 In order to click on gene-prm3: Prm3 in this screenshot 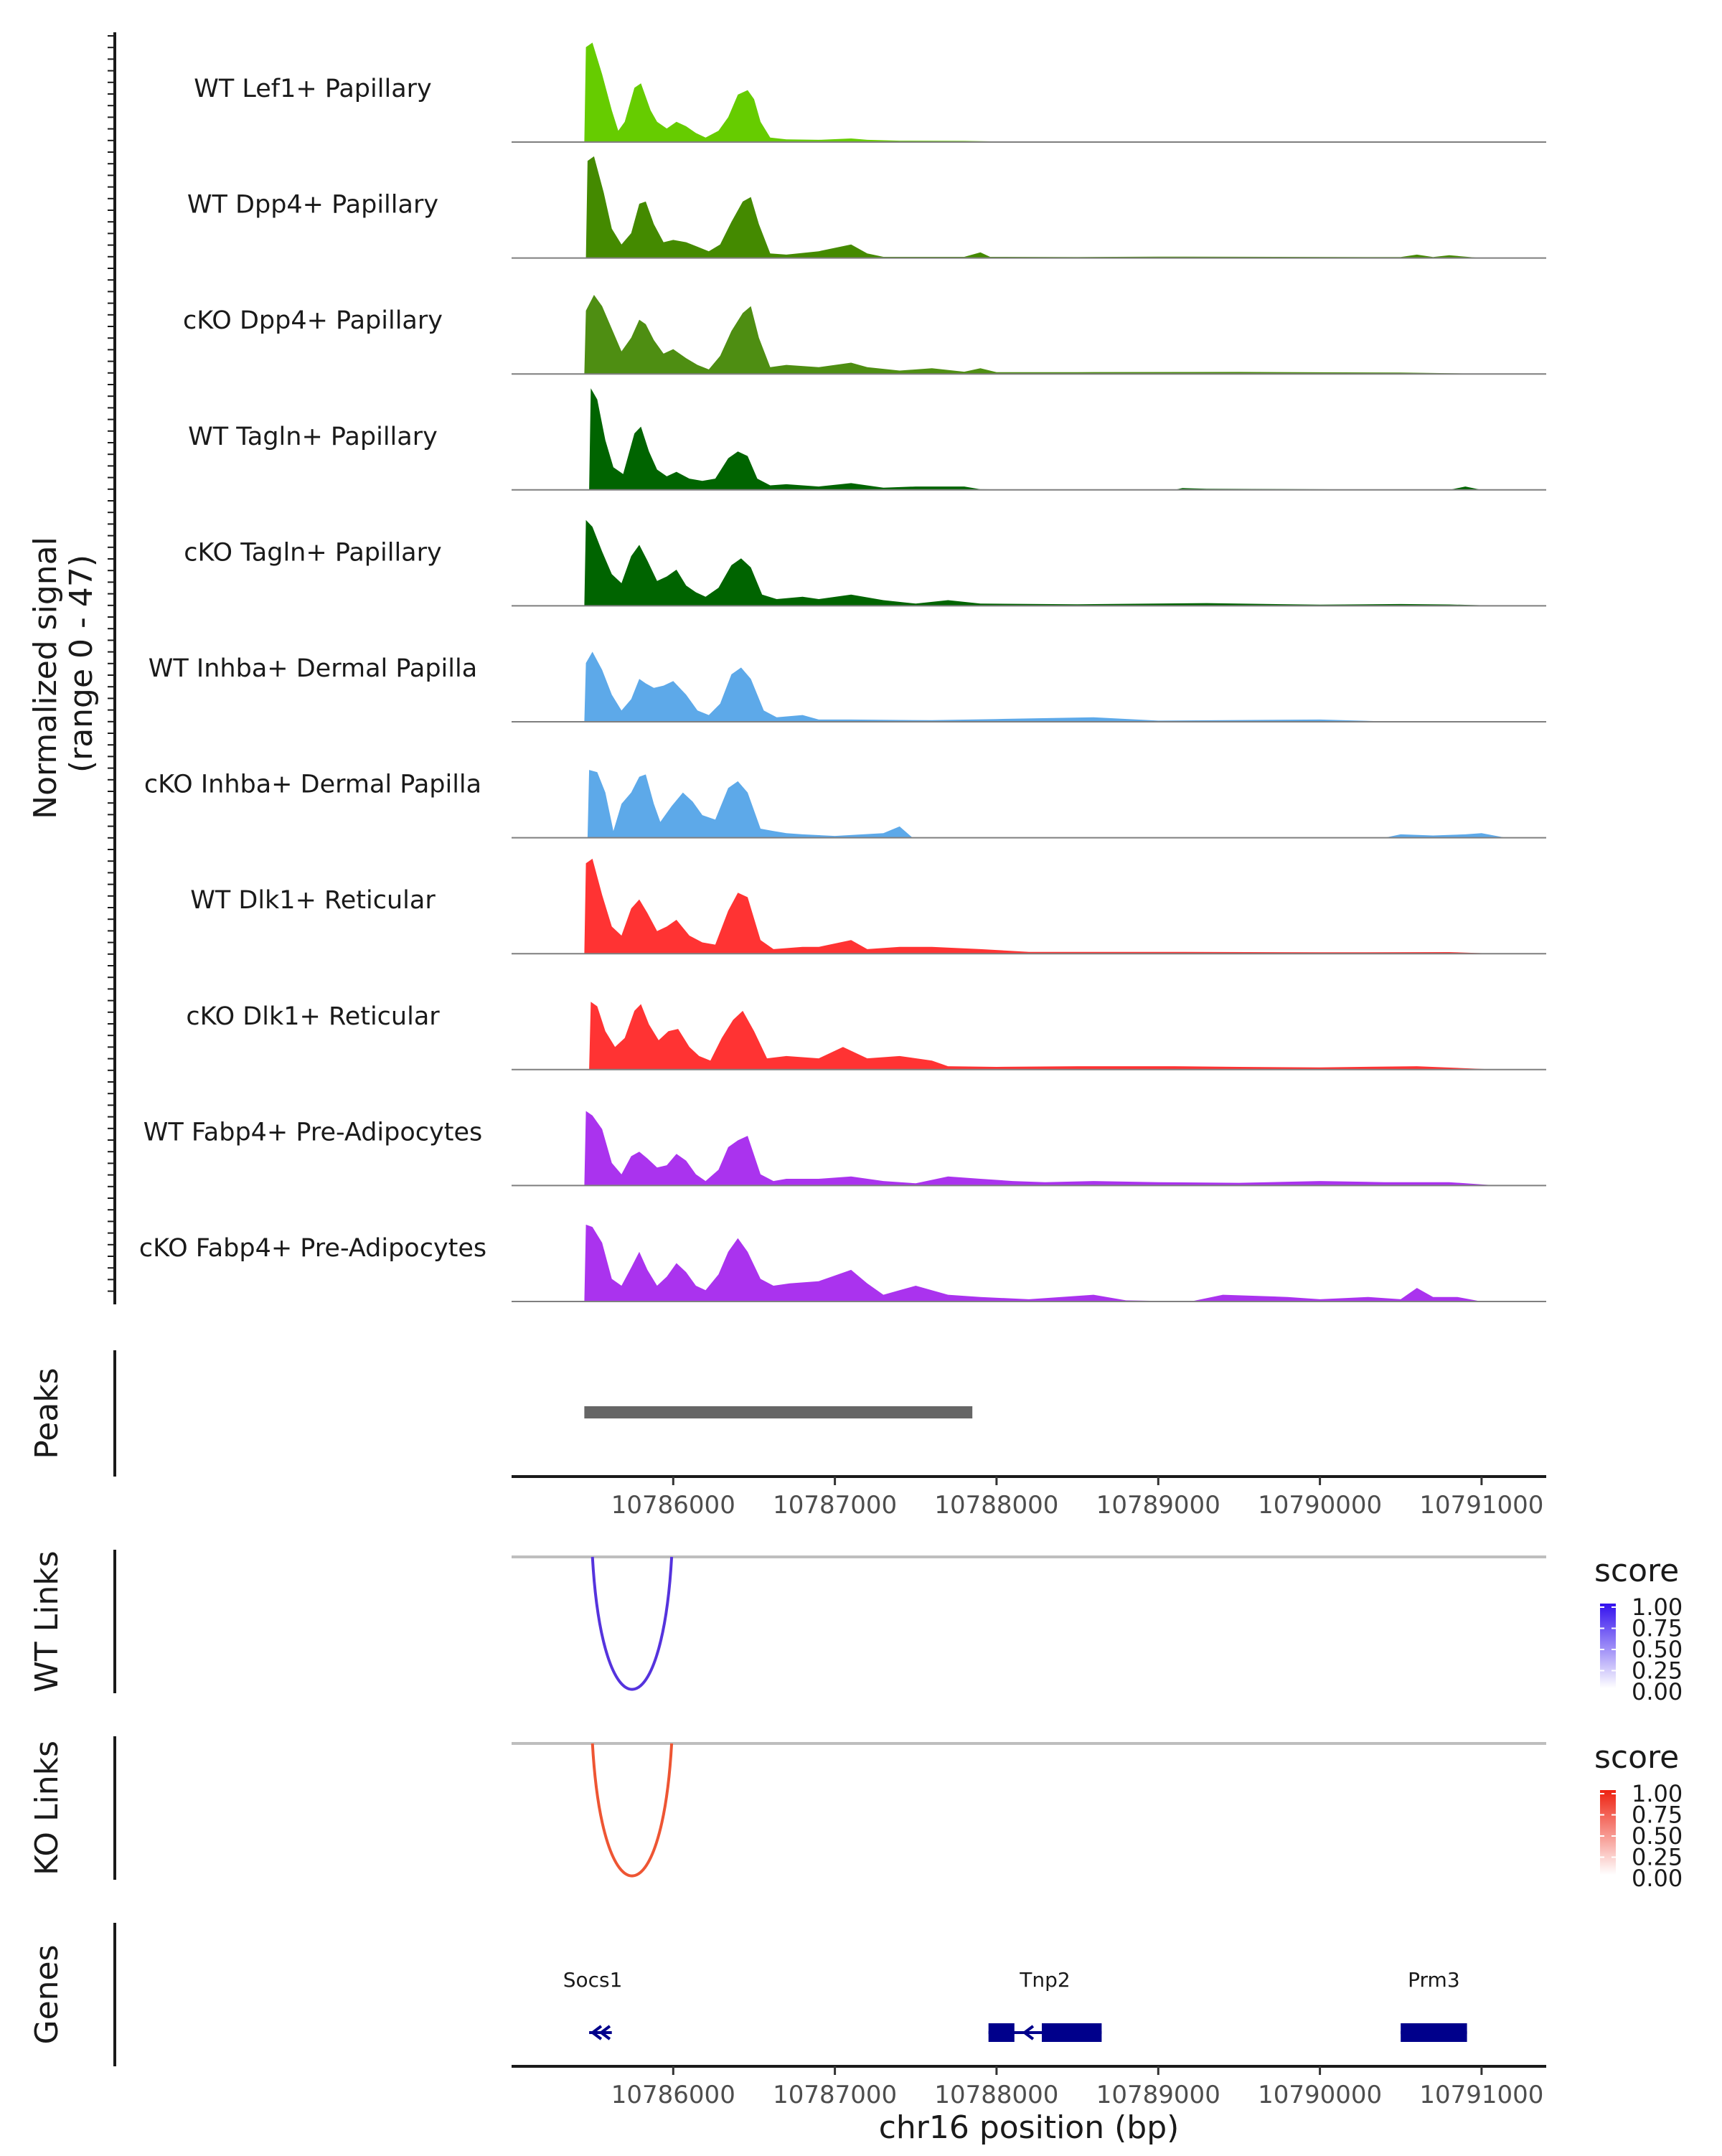, I will do `click(1434, 2005)`.